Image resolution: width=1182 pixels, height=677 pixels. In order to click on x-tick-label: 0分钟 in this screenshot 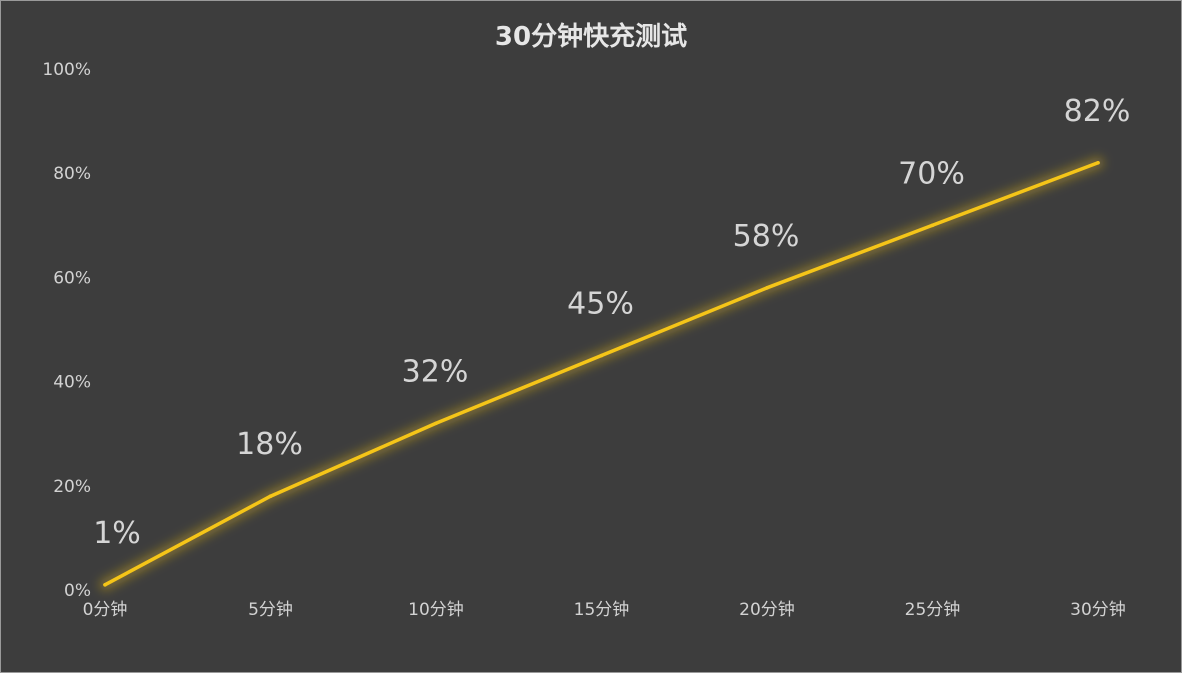, I will do `click(105, 610)`.